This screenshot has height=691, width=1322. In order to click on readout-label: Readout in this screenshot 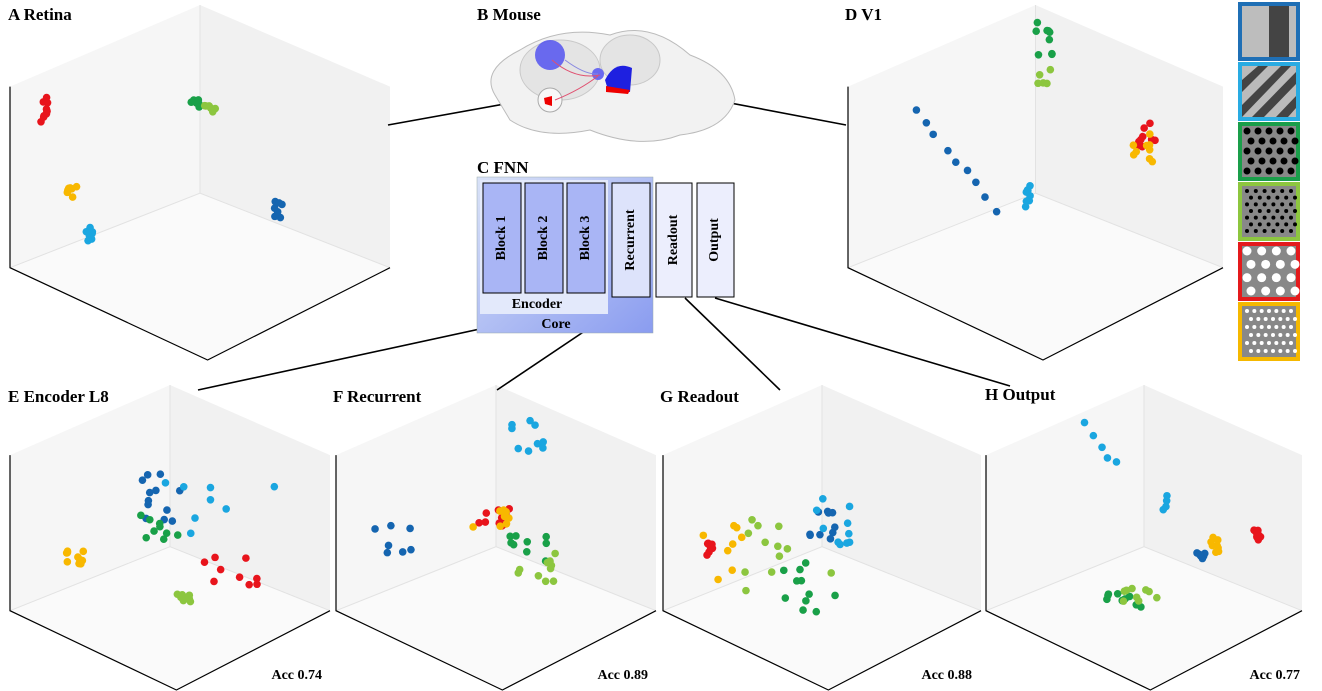, I will do `click(673, 239)`.